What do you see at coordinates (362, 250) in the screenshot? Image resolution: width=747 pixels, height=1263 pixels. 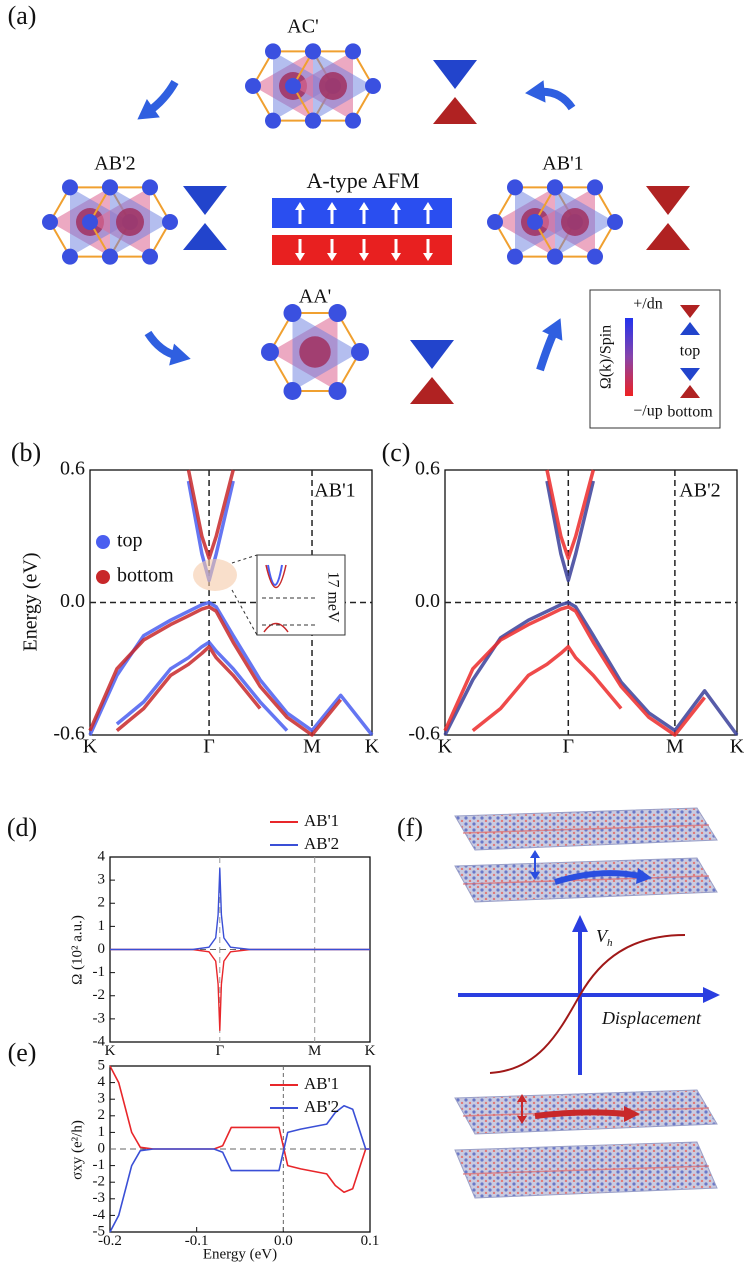 I see `spin-down-layer` at bounding box center [362, 250].